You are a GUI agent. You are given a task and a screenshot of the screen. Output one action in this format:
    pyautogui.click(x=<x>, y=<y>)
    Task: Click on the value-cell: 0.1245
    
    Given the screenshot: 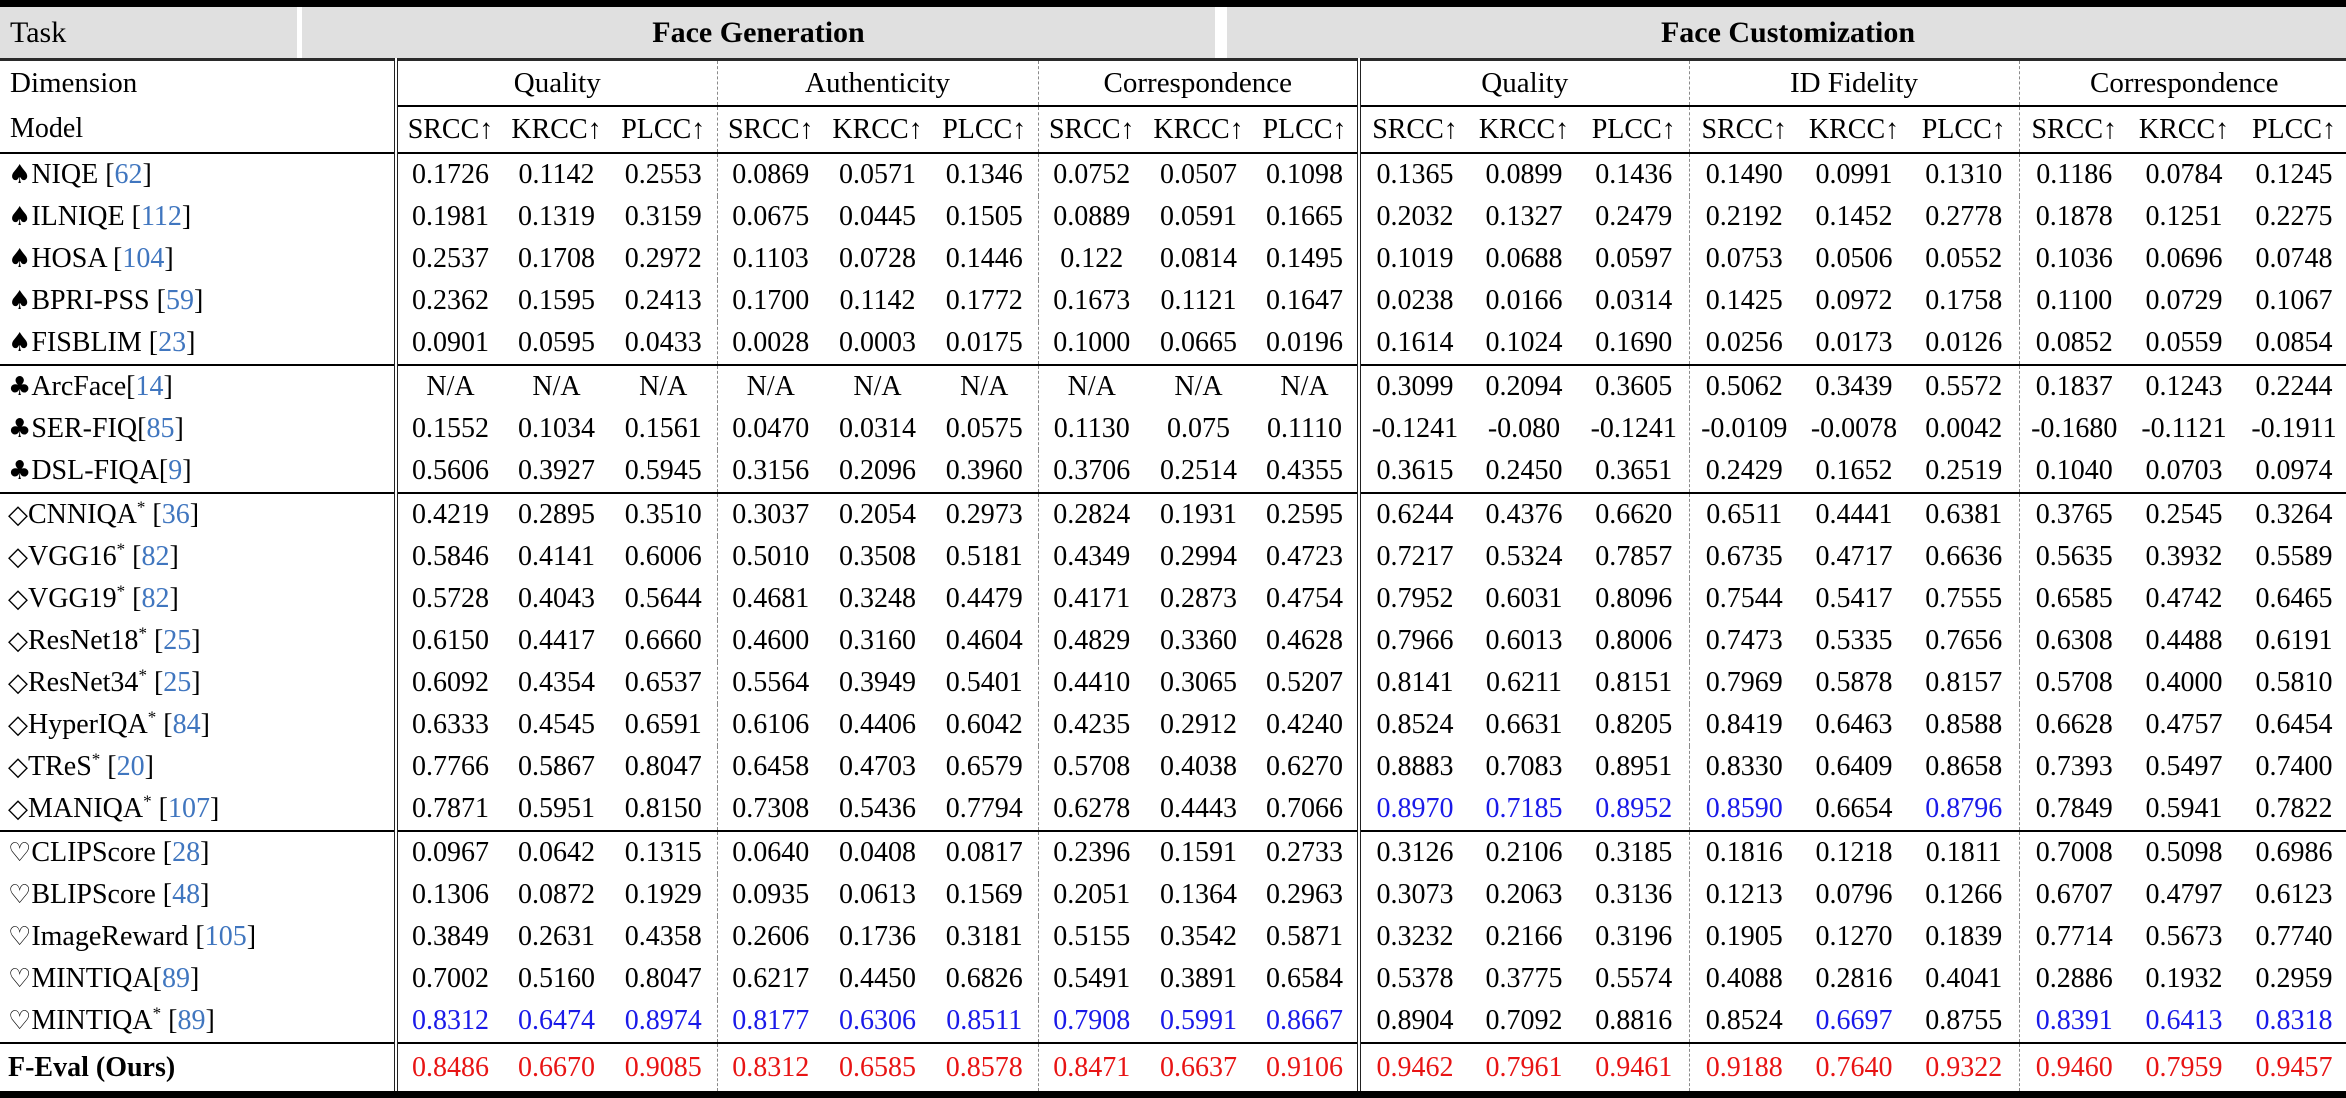 What is the action you would take?
    pyautogui.click(x=2294, y=174)
    